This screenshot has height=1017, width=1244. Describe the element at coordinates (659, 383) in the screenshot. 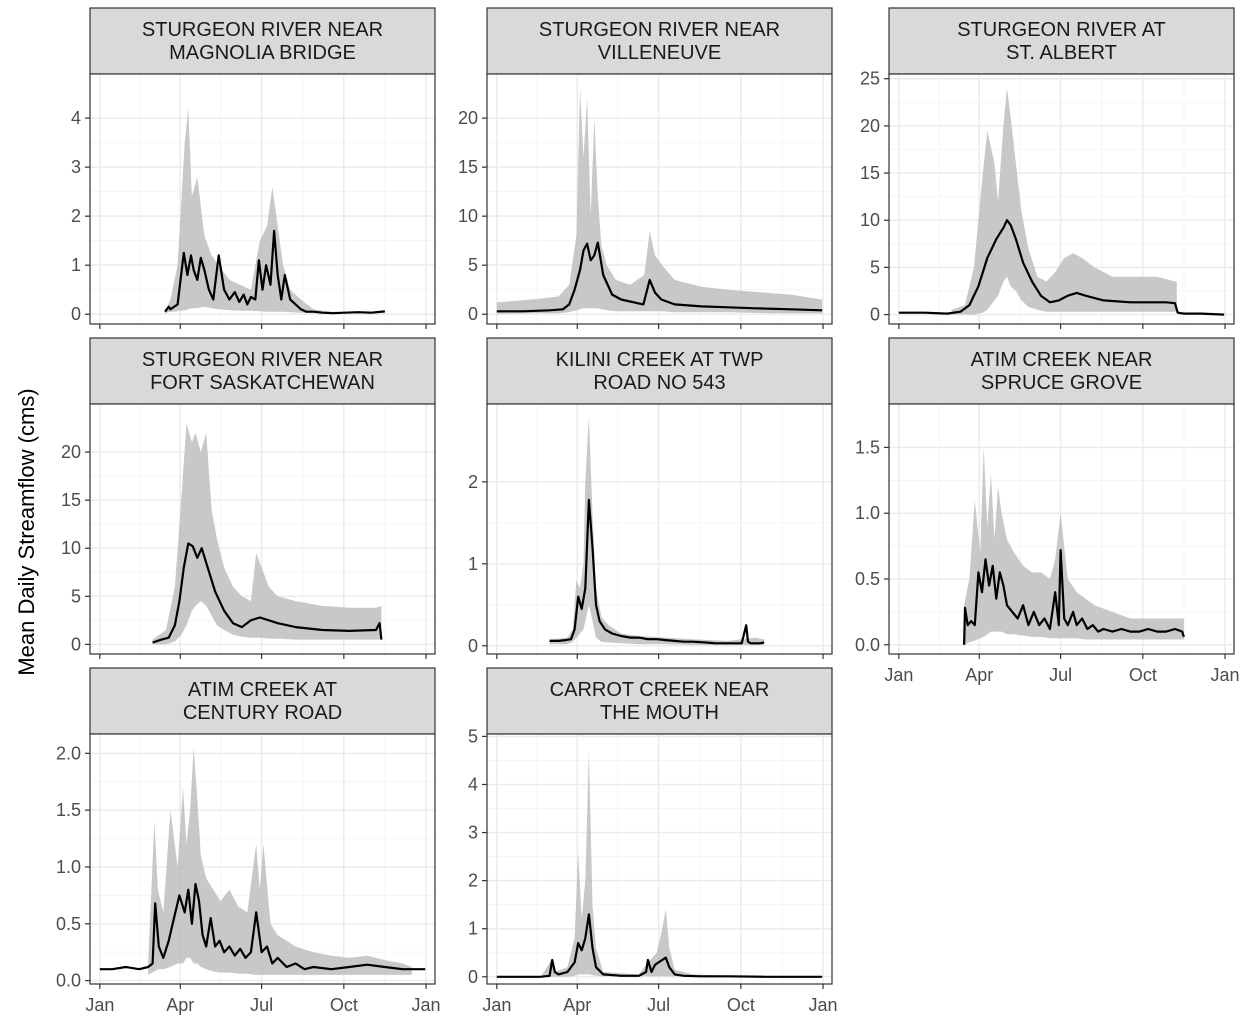

I see `facet-title-line: ROAD NO 543` at that location.